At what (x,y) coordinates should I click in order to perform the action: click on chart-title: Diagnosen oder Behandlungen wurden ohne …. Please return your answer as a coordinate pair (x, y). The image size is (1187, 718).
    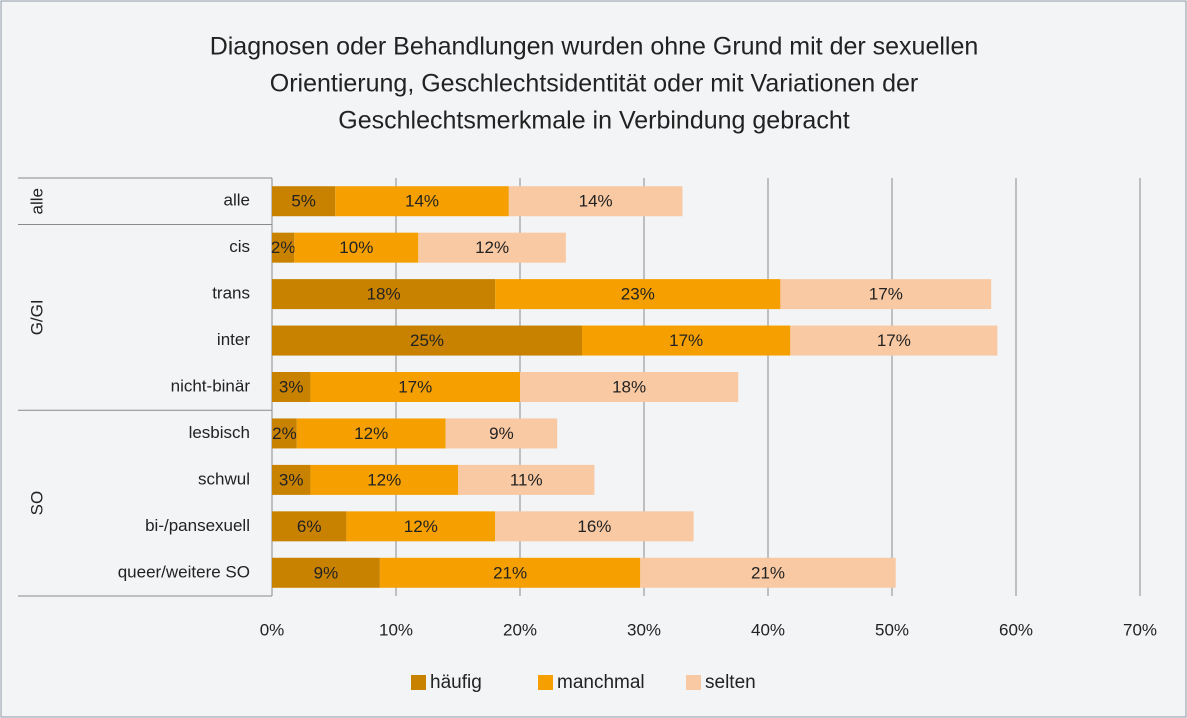
    Looking at the image, I should click on (594, 47).